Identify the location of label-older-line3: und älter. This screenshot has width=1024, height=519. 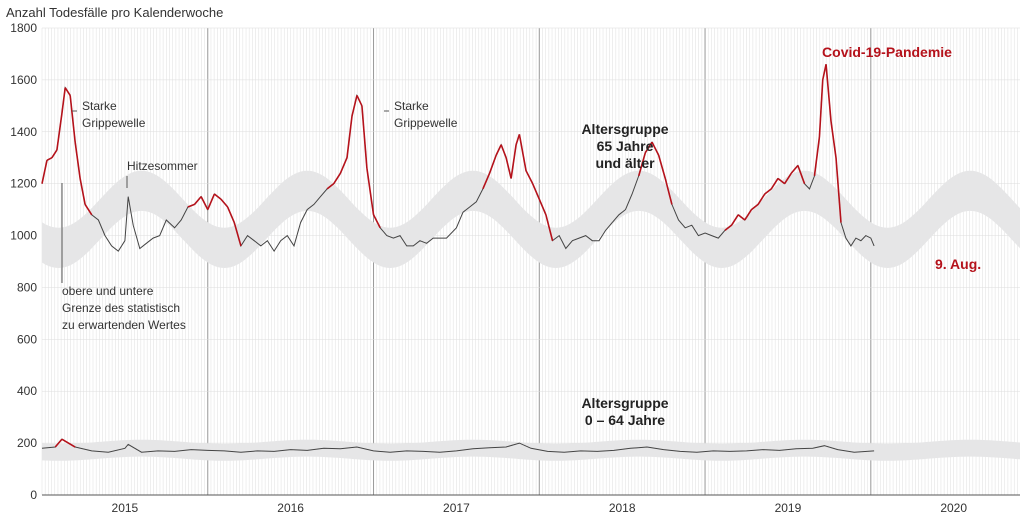
(625, 163).